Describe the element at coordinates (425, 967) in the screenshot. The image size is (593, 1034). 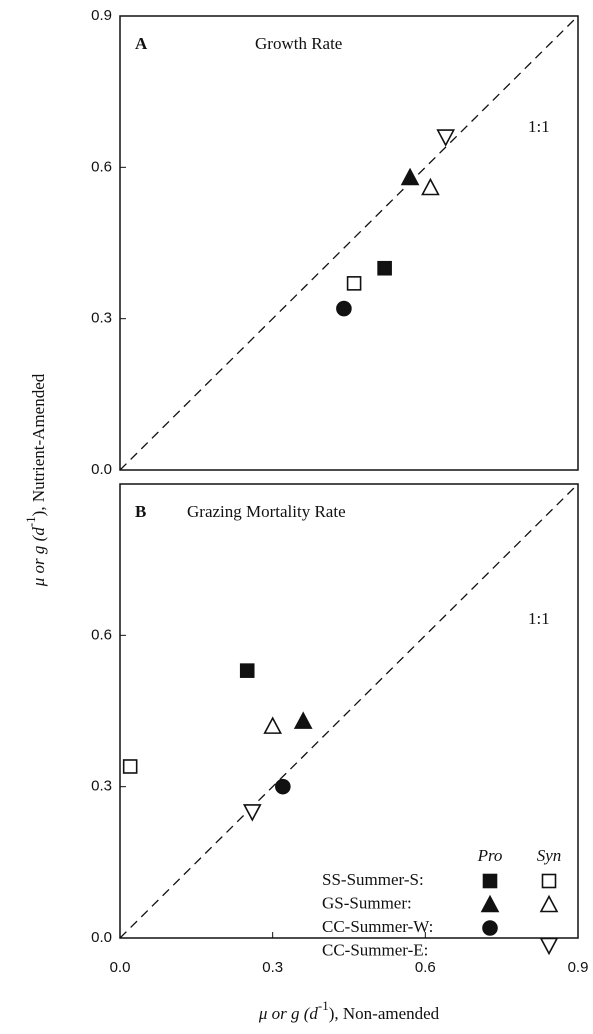
I see `x-tick-label: 0.6` at that location.